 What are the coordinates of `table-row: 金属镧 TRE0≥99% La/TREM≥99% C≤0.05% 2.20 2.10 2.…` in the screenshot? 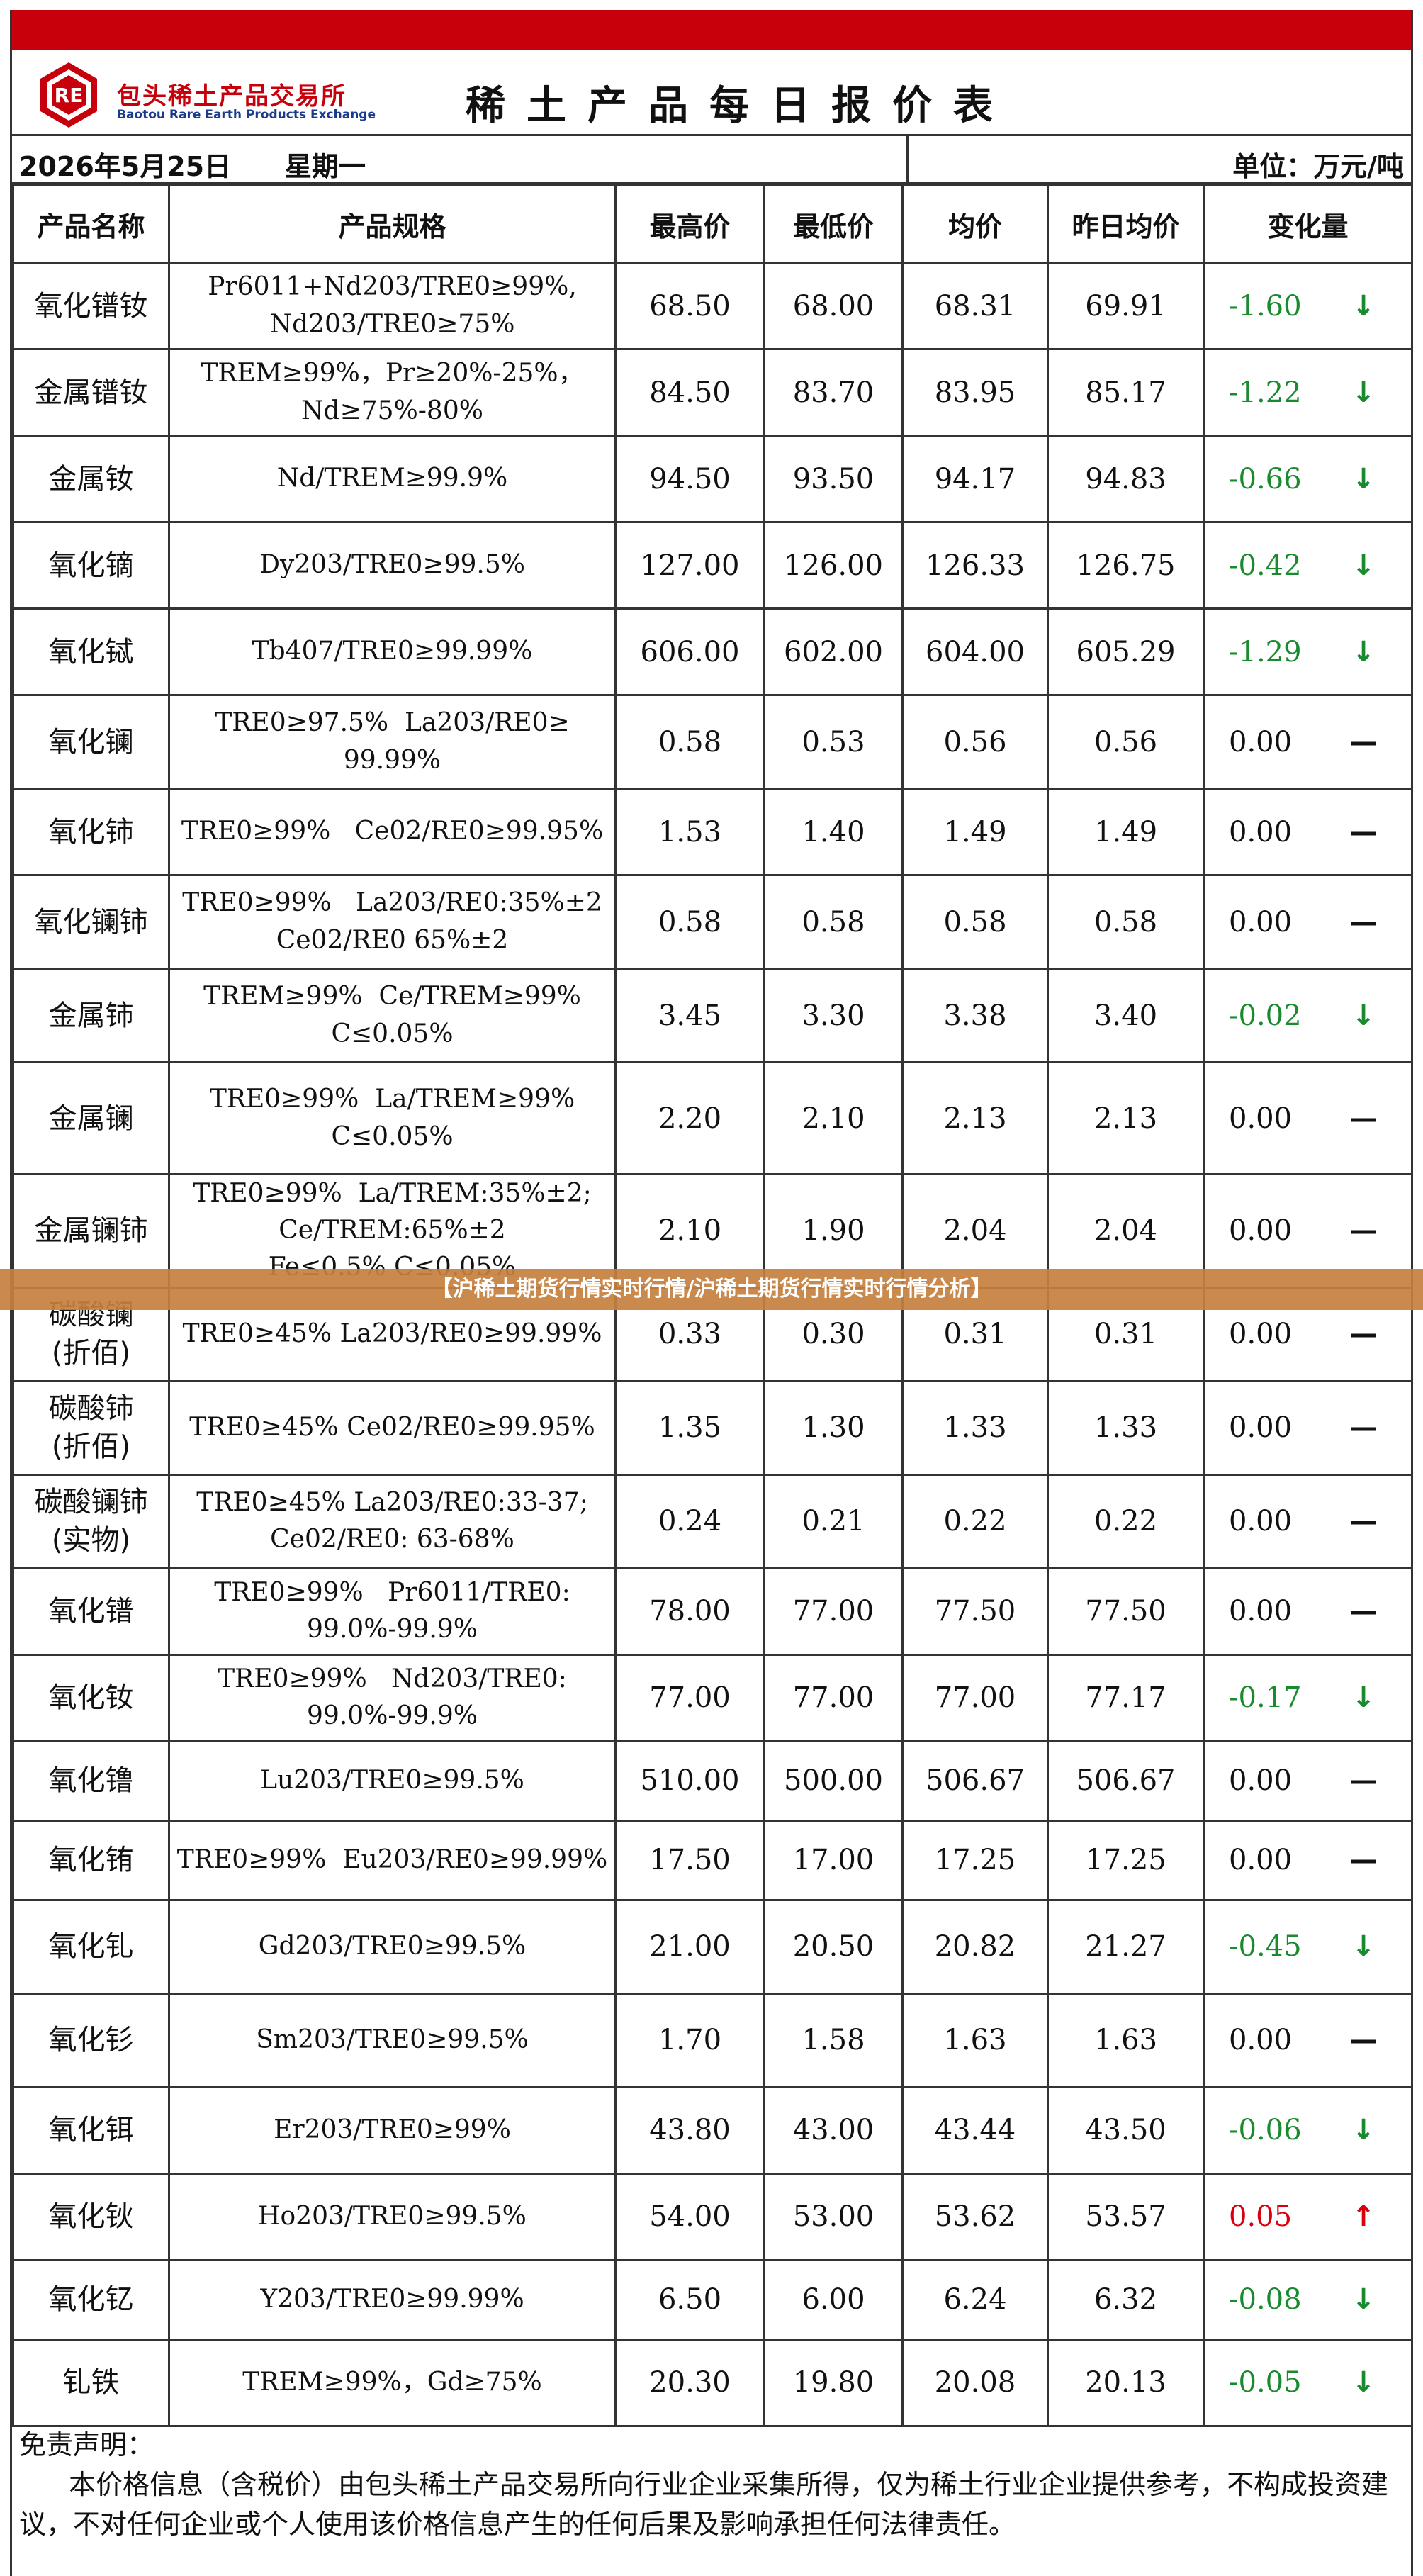 It's located at (712, 1118).